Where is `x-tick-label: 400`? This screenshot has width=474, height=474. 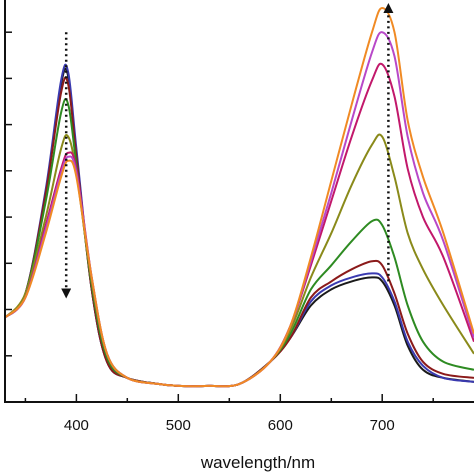
x-tick-label: 400 is located at coordinates (76, 425).